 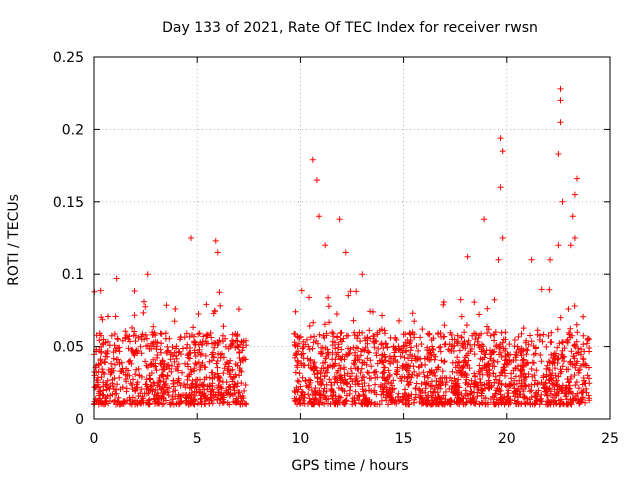 What do you see at coordinates (73, 130) in the screenshot?
I see `y-tick-label: 0.2` at bounding box center [73, 130].